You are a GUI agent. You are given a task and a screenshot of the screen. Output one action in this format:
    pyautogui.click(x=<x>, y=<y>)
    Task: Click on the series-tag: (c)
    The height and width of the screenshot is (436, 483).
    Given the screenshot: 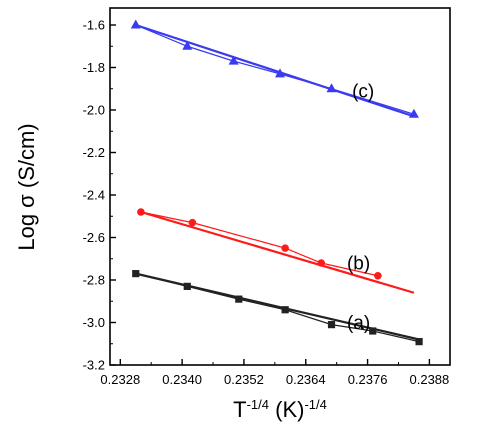 What is the action you would take?
    pyautogui.click(x=363, y=91)
    